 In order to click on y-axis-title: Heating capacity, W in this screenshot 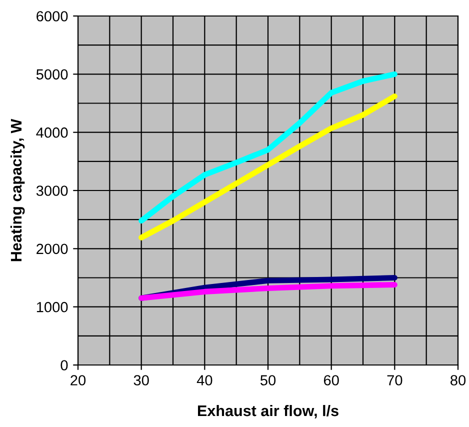, I will do `click(17, 190)`.